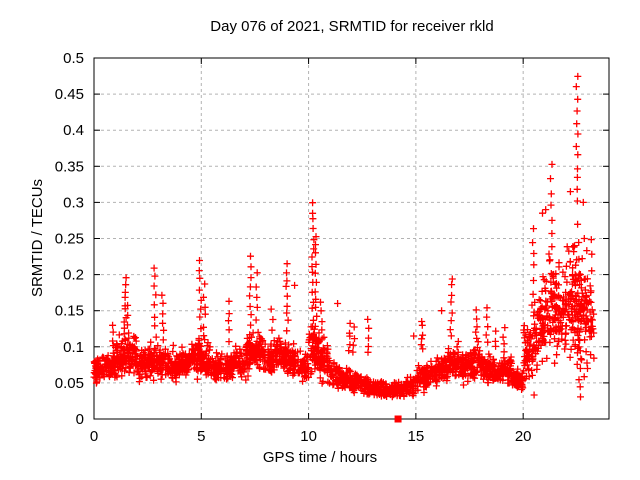  Describe the element at coordinates (73, 130) in the screenshot. I see `y-tick-label: 0.4` at that location.